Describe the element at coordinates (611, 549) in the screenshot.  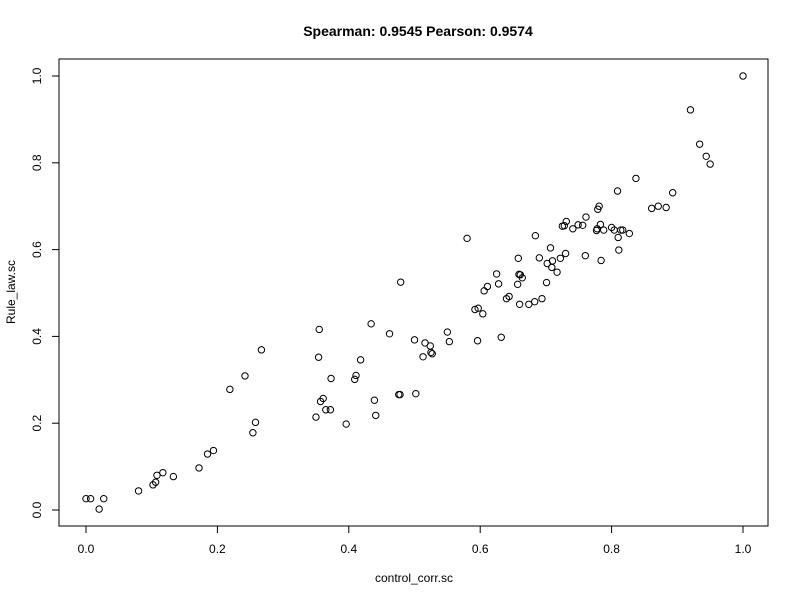
I see `x-tick-label: 0.8` at that location.